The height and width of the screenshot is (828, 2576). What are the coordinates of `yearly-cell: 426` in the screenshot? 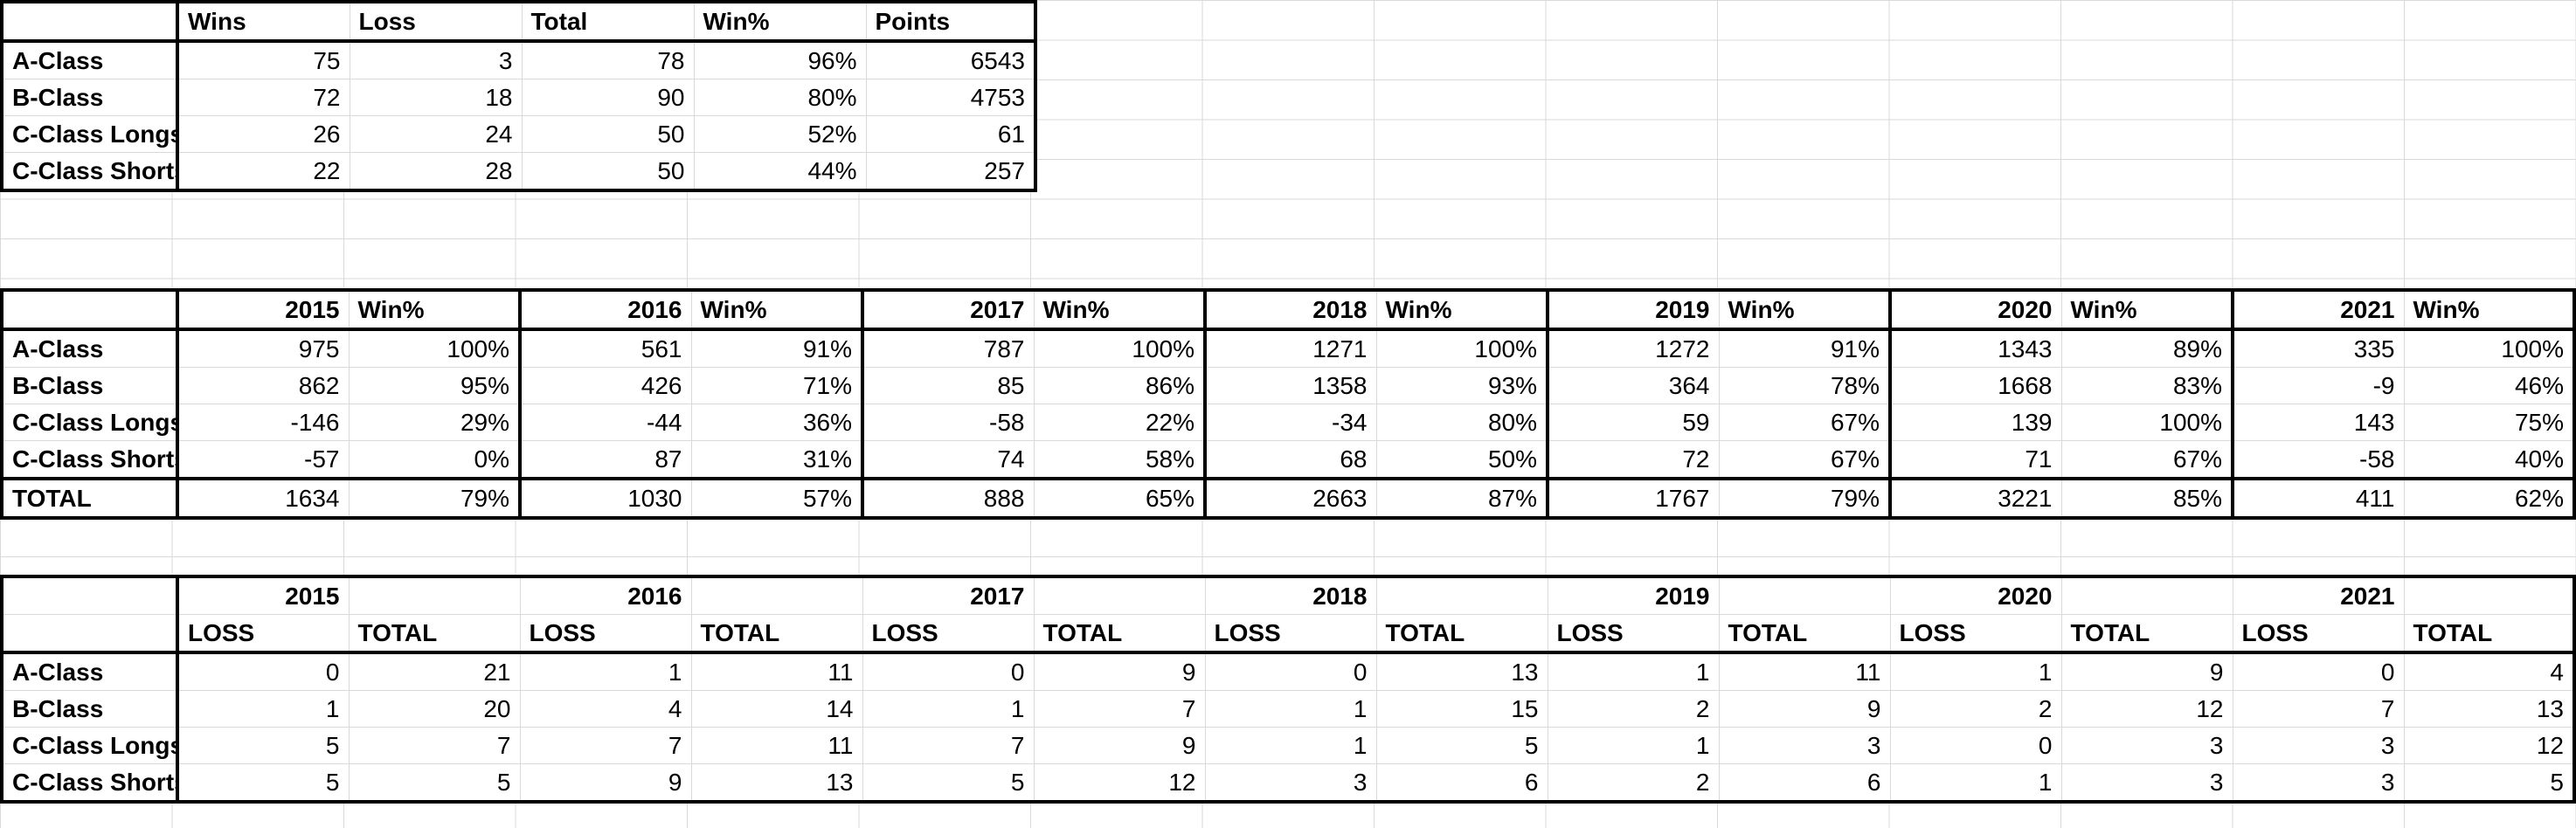 It's located at (605, 385).